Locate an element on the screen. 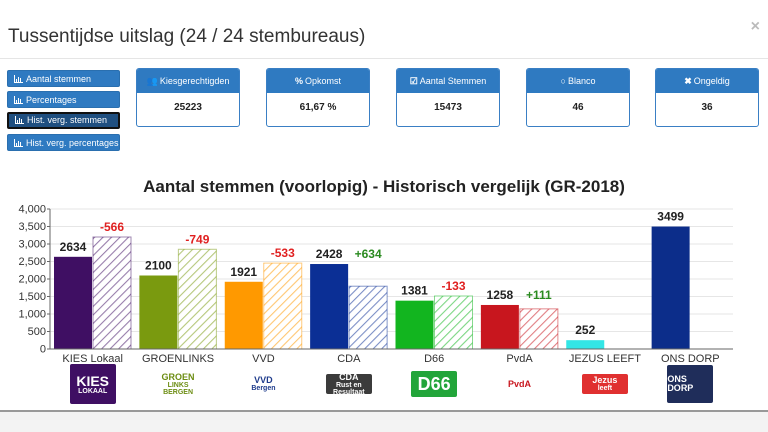 This screenshot has height=432, width=768. logo-mark: ONS DORP is located at coordinates (690, 384).